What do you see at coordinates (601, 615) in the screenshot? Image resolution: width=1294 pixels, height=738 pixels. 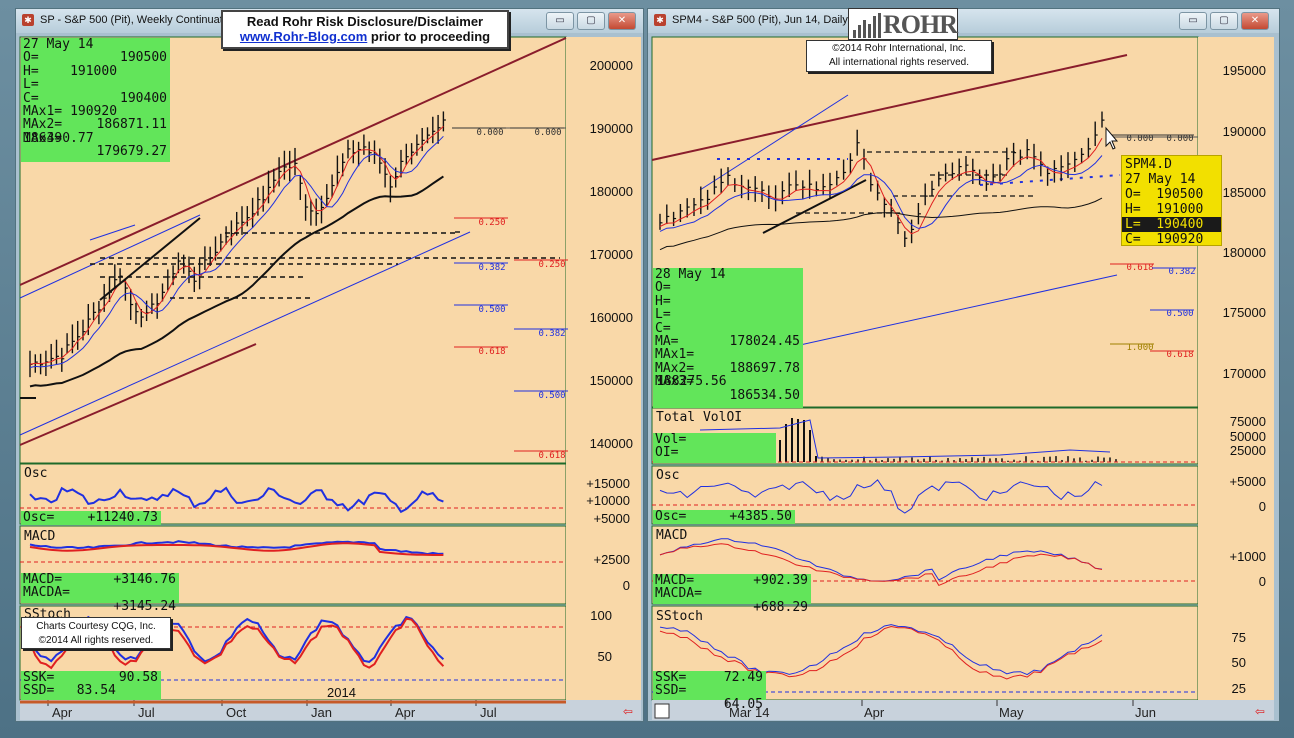 I see `left-sstoch-axis-label: 100` at bounding box center [601, 615].